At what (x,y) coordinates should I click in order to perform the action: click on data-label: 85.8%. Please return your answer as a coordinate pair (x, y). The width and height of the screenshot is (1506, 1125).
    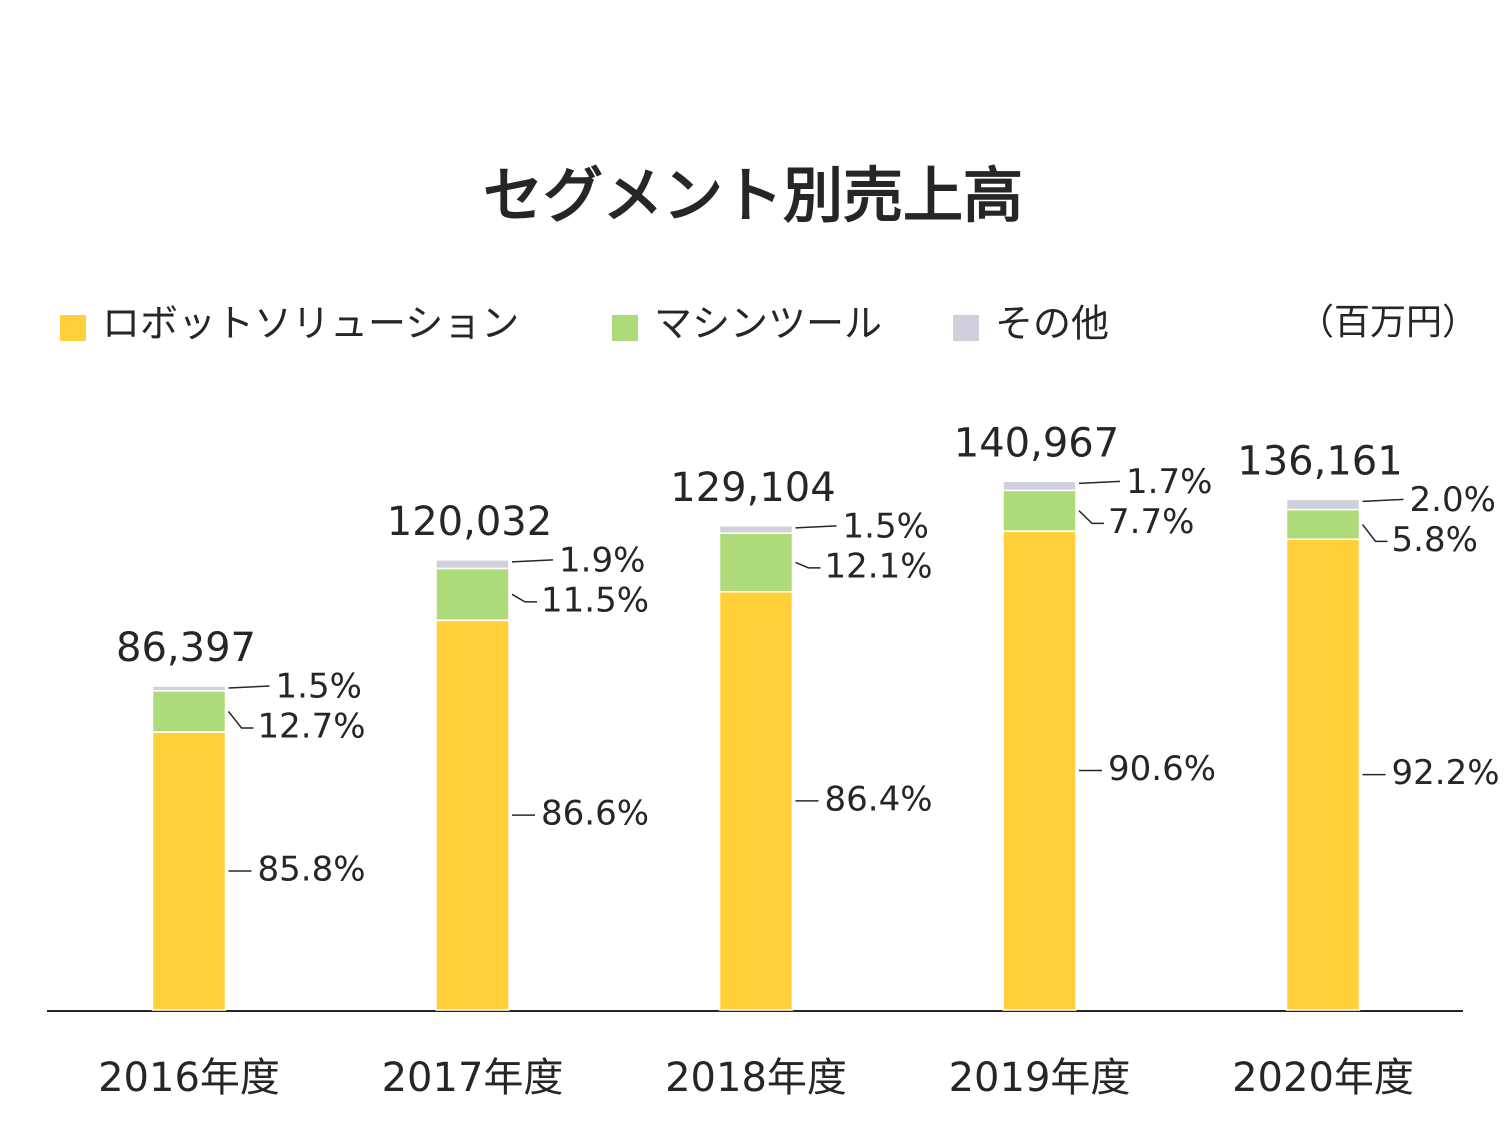
    Looking at the image, I should click on (312, 870).